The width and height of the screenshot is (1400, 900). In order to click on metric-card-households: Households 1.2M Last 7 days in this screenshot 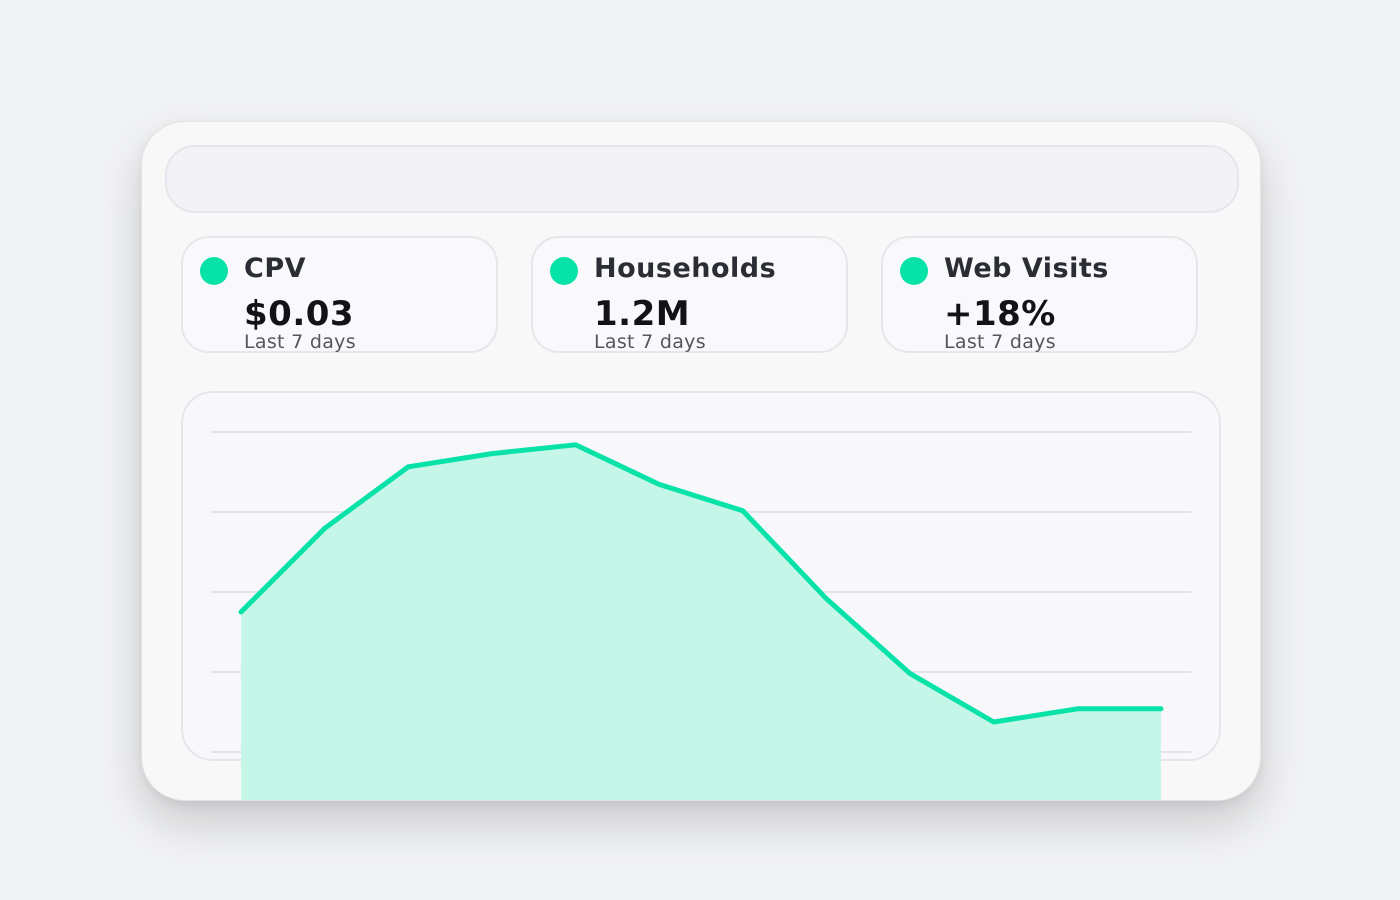, I will do `click(689, 294)`.